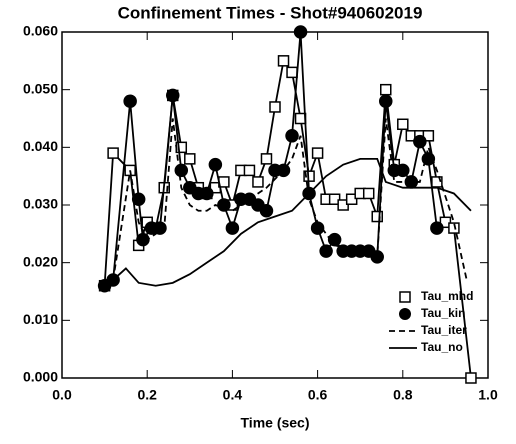  What do you see at coordinates (40, 146) in the screenshot?
I see `y-tick-label: 0.040` at bounding box center [40, 146].